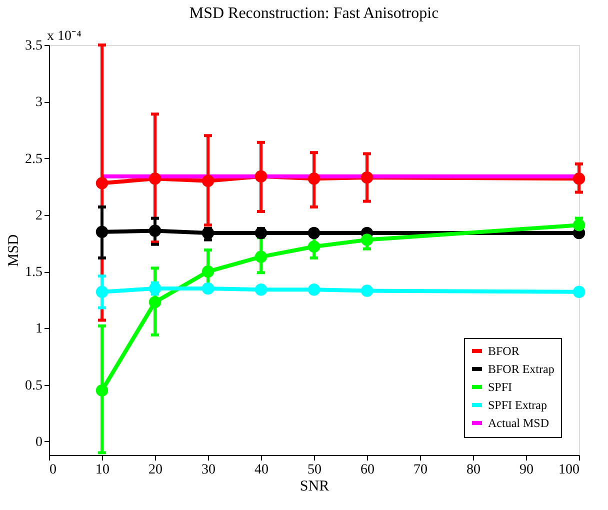 The width and height of the screenshot is (608, 510). Describe the element at coordinates (39, 102) in the screenshot. I see `y-tick-label: 3` at that location.